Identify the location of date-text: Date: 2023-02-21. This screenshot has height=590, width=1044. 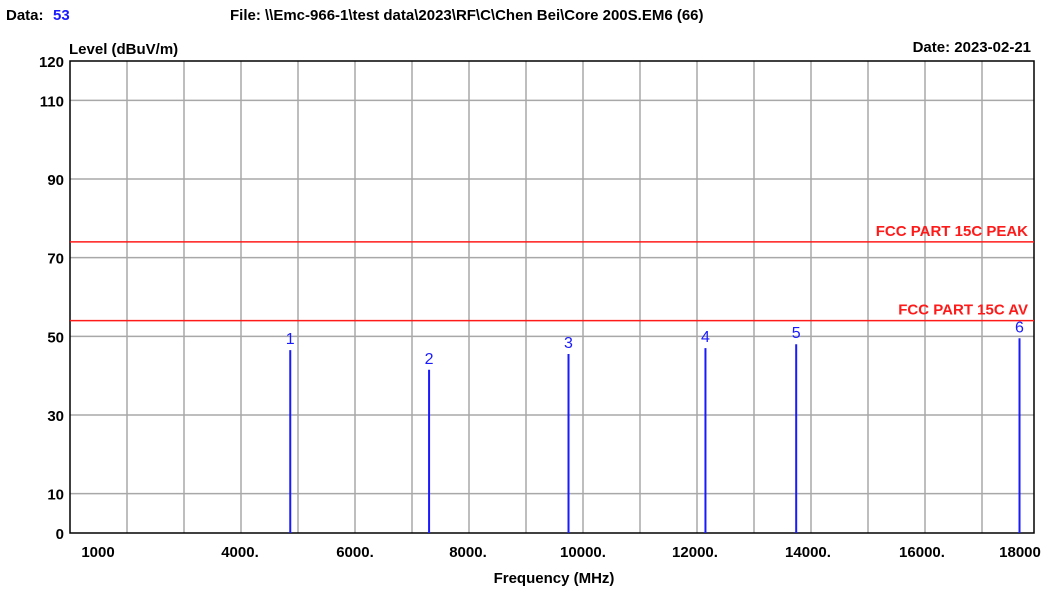
(972, 47).